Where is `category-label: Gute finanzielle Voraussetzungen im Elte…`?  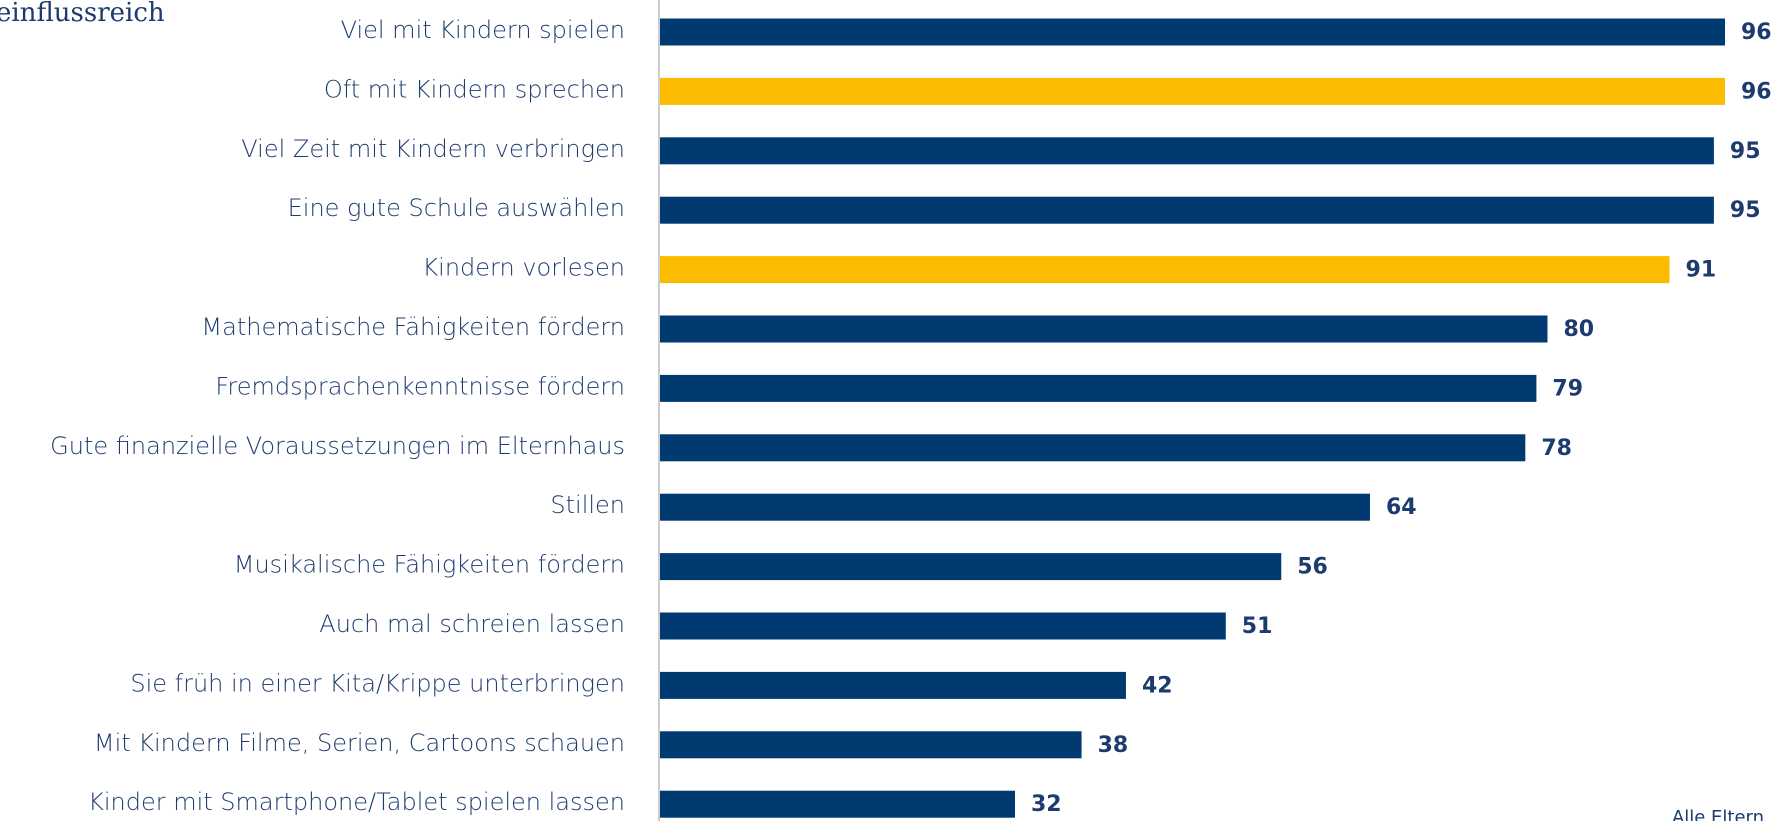 category-label: Gute finanzielle Voraussetzungen im Elte… is located at coordinates (337, 446).